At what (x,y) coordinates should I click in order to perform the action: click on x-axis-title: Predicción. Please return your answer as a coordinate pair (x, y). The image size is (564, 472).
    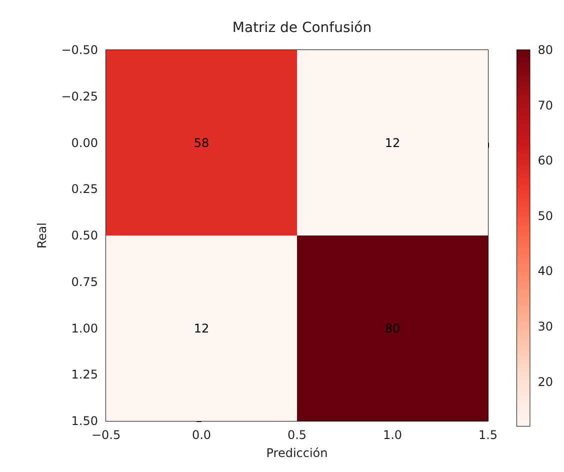
    Looking at the image, I should click on (297, 453).